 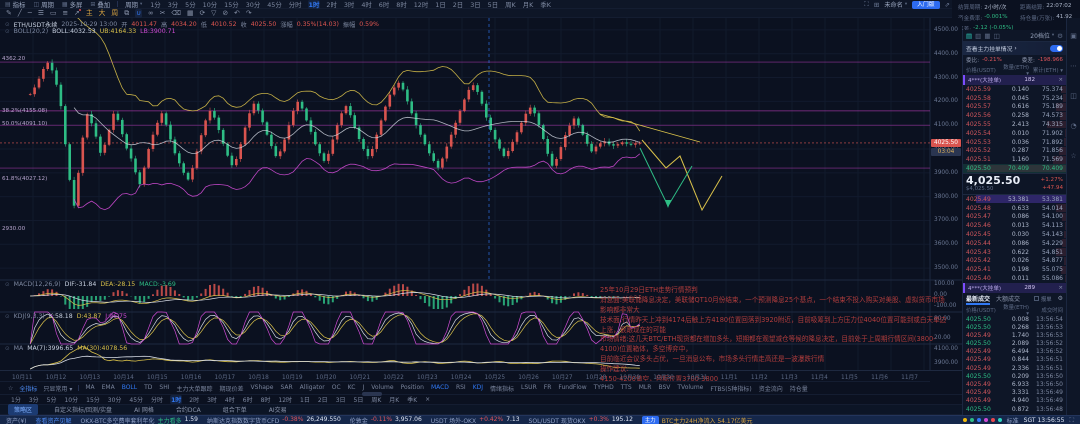 I want to click on depth-view-icon: ▤, so click(x=969, y=35).